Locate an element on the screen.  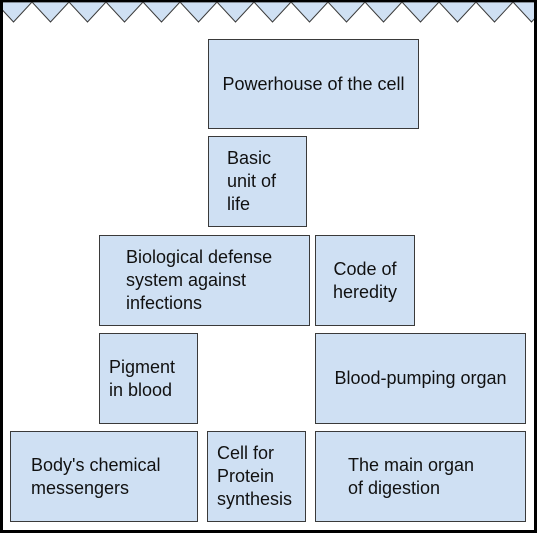
card-digestion-label: The main organ of digestion is located at coordinates (411, 476).